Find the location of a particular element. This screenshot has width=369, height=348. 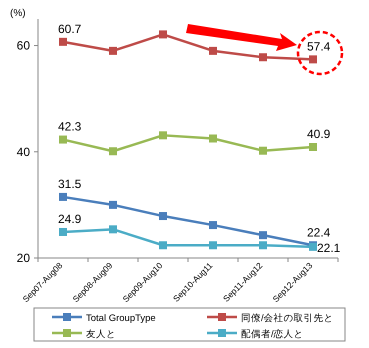

y-tick-label: 20 is located at coordinates (23, 258).